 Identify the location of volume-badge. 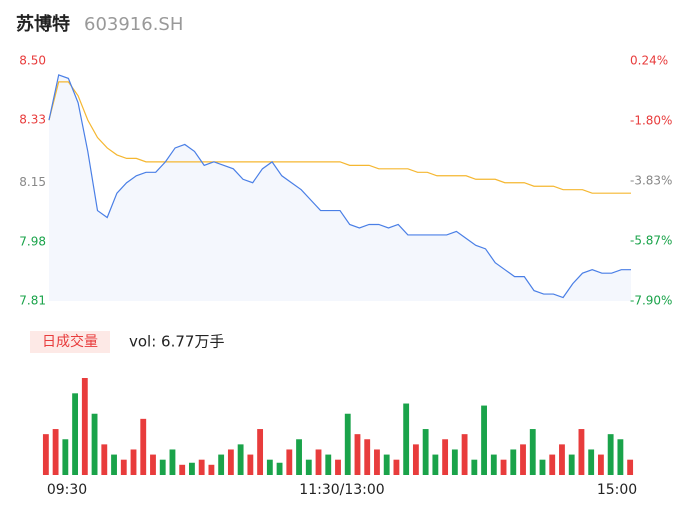
(70, 342).